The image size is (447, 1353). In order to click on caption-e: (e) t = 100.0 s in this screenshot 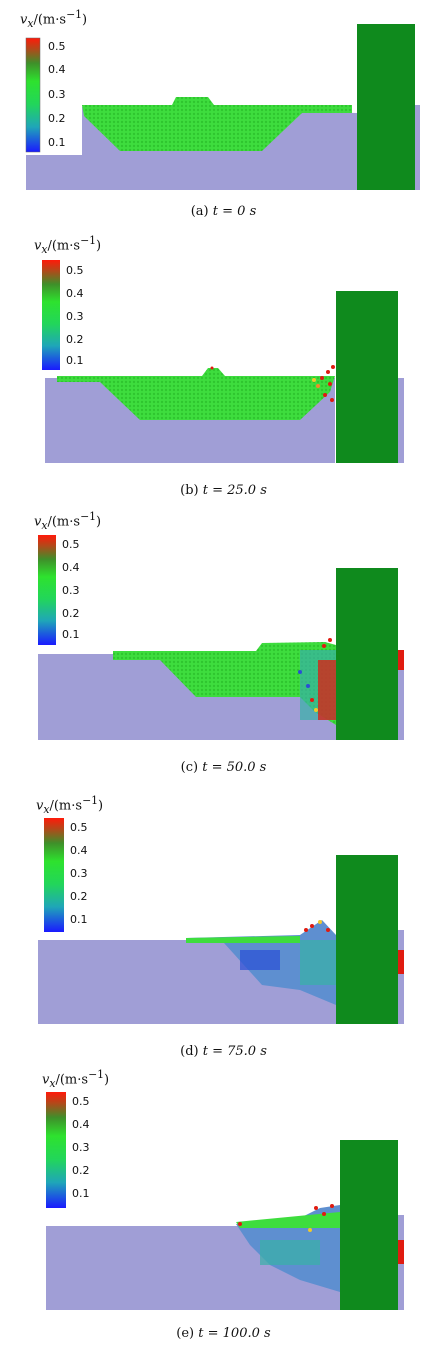, I will do `click(223, 1333)`.